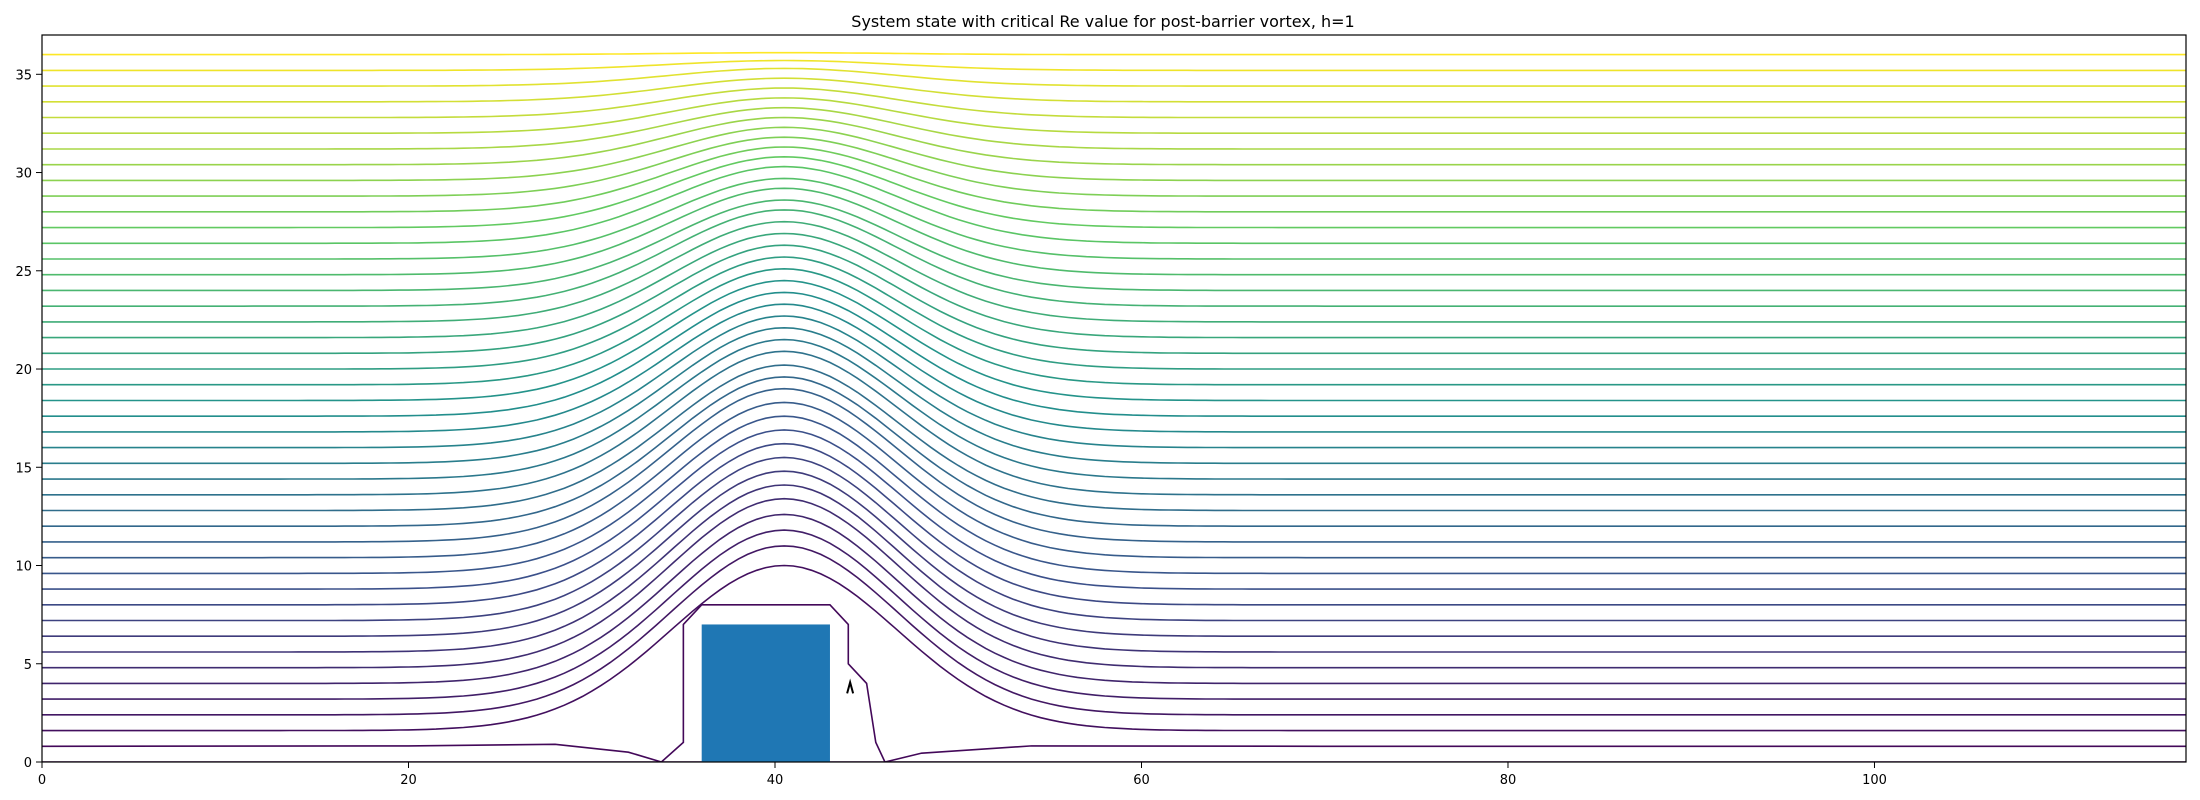  Describe the element at coordinates (23, 370) in the screenshot. I see `y-tick-label: 20` at that location.